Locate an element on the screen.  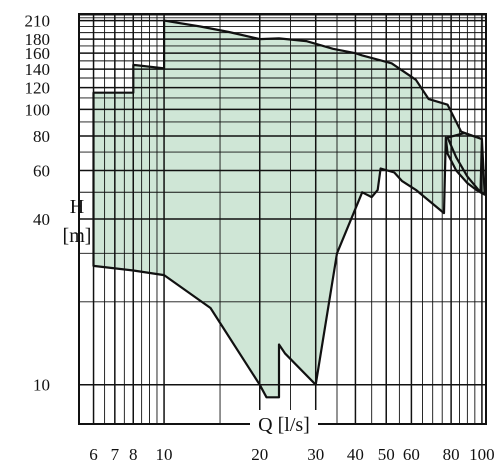
y-tick-label: 10 is located at coordinates (41, 385).